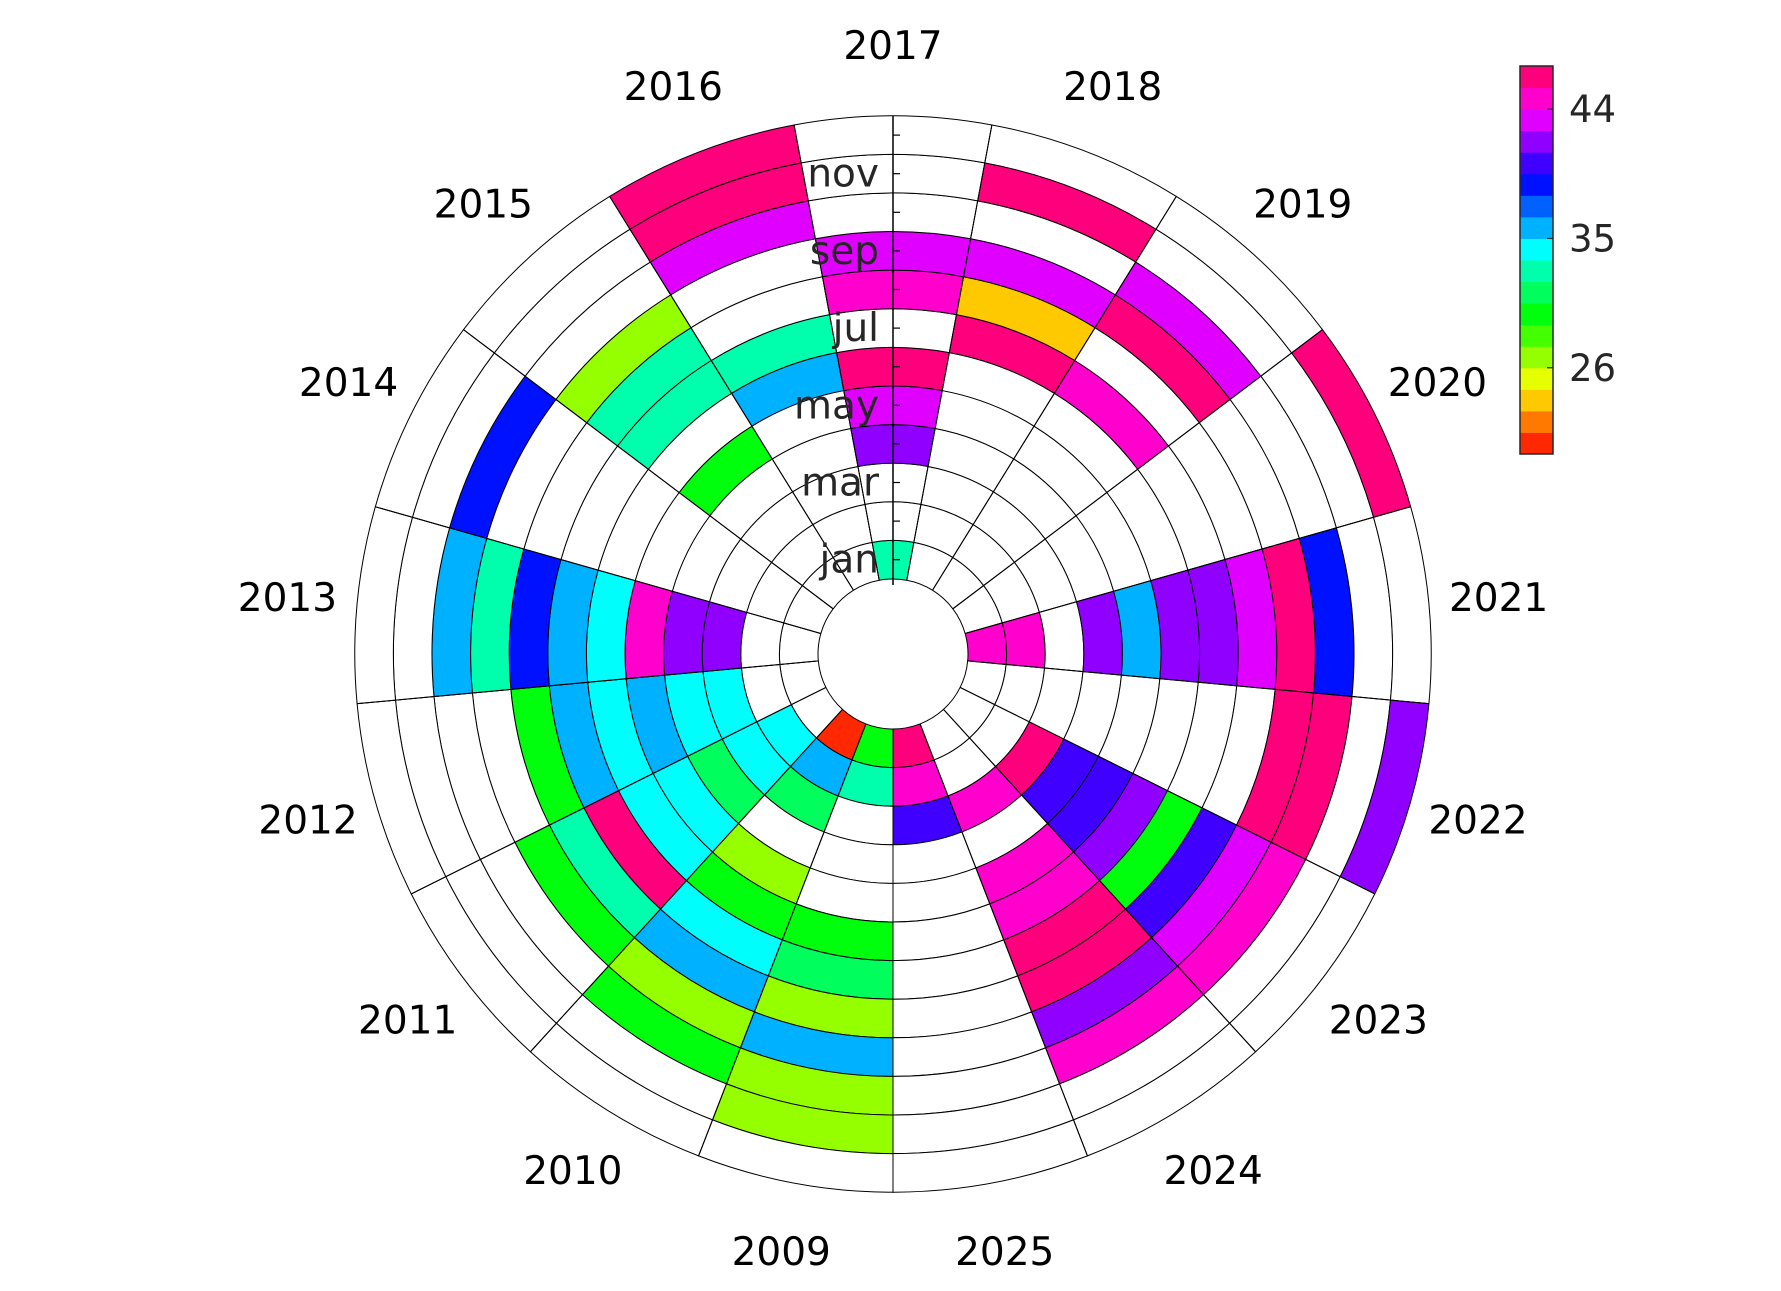  Describe the element at coordinates (781, 1252) in the screenshot. I see `year-label-2009: 2009` at that location.